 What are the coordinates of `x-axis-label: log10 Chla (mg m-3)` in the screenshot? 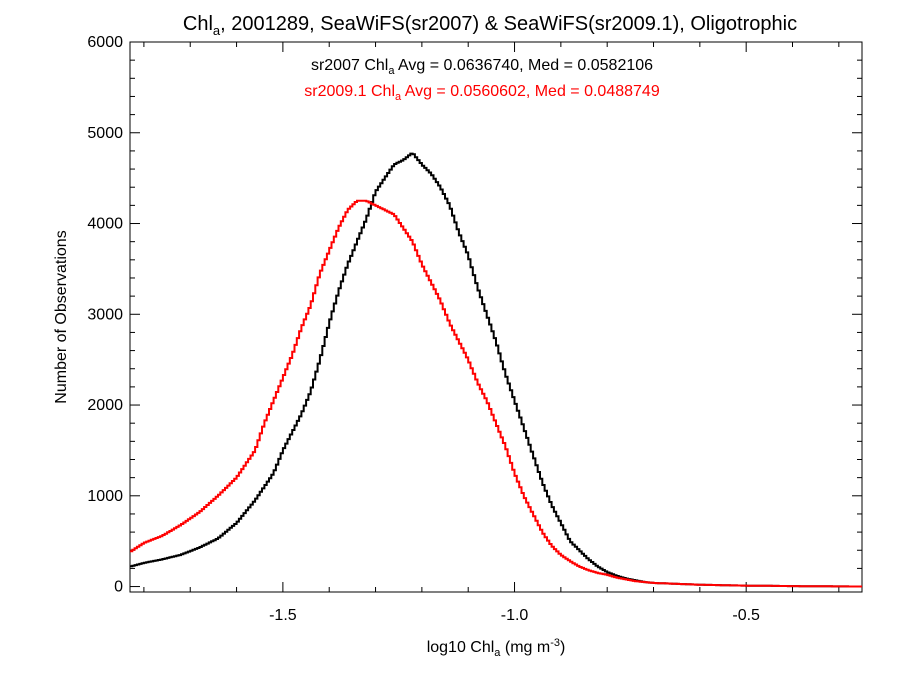 It's located at (496, 648).